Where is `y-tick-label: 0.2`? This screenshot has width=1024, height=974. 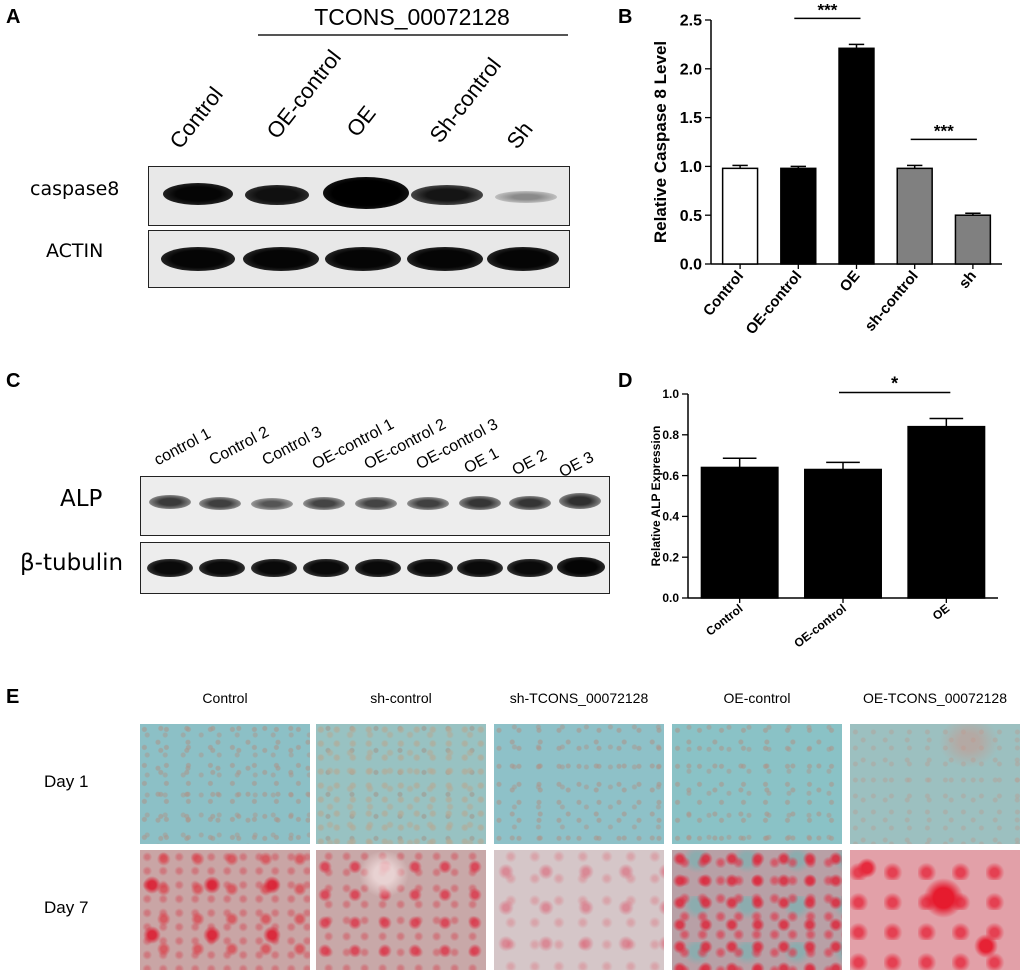 y-tick-label: 0.2 is located at coordinates (670, 557).